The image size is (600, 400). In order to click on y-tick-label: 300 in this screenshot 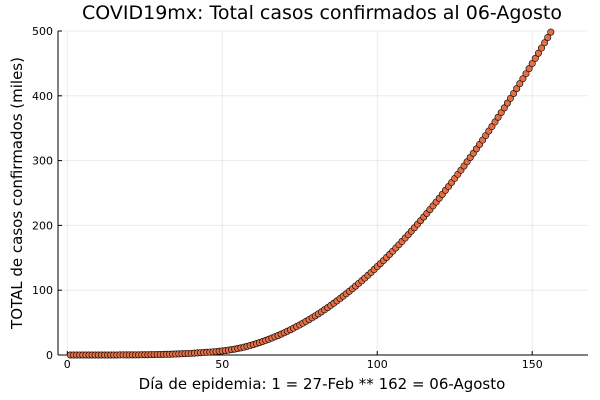, I will do `click(42, 161)`.